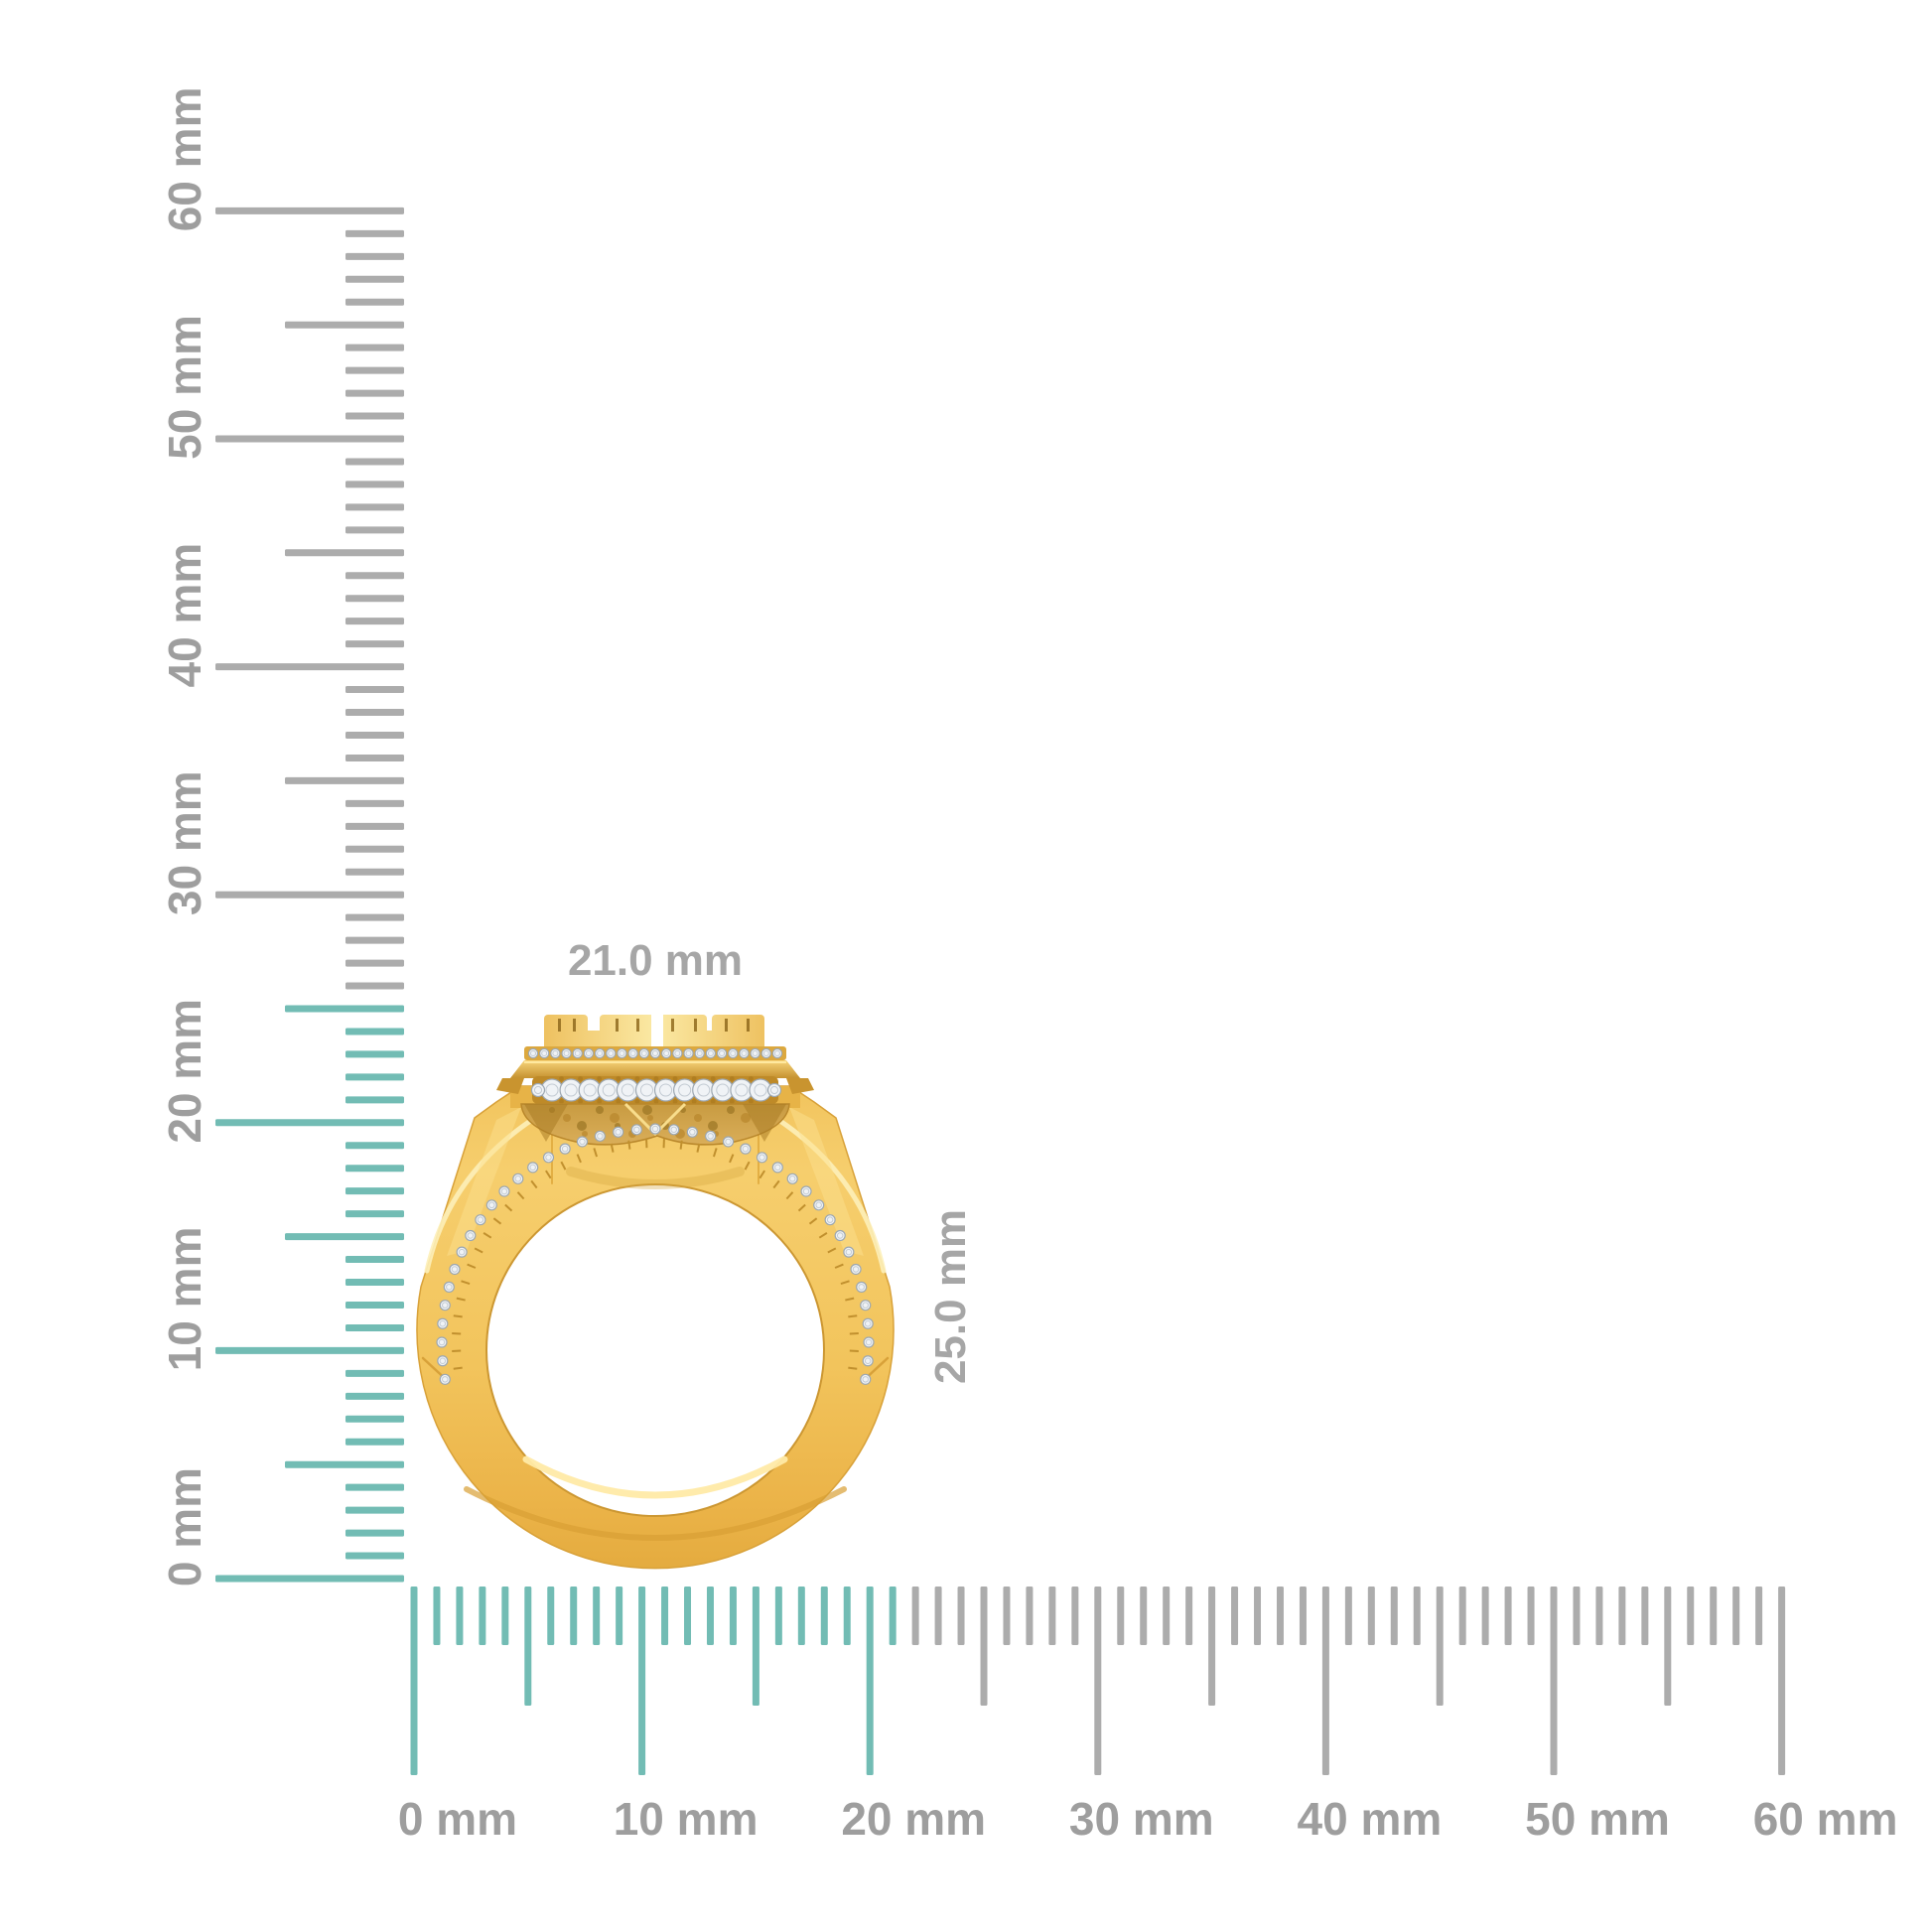 This screenshot has height=1932, width=1932. Describe the element at coordinates (1235, 1616) in the screenshot. I see `ruler-tick-36mm` at that location.